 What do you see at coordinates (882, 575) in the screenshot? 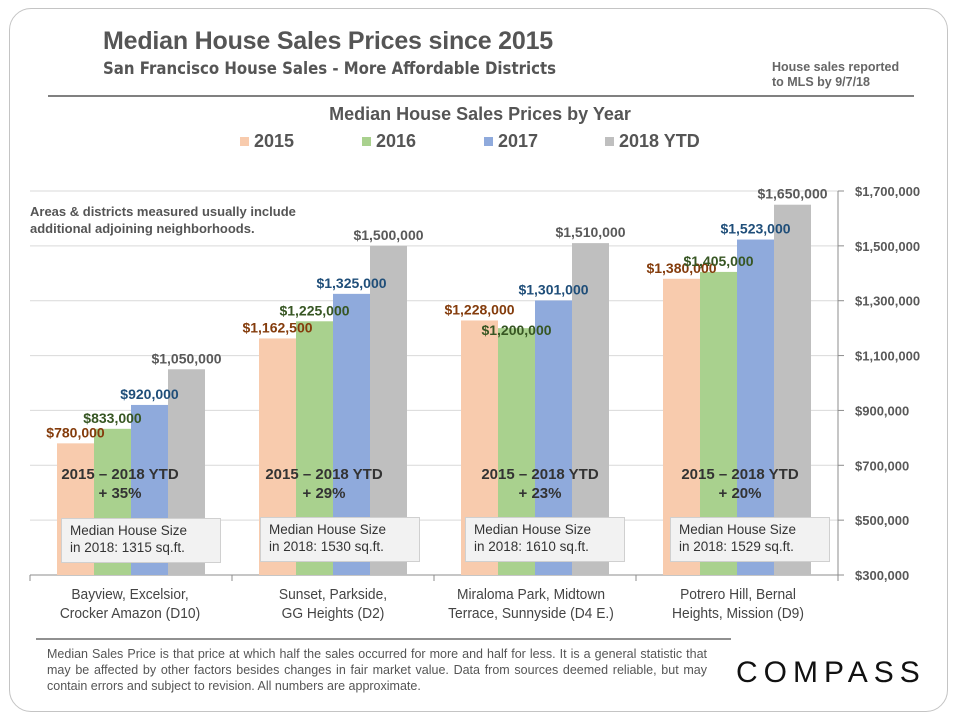
I see `y-tick-label: $300,000` at bounding box center [882, 575].